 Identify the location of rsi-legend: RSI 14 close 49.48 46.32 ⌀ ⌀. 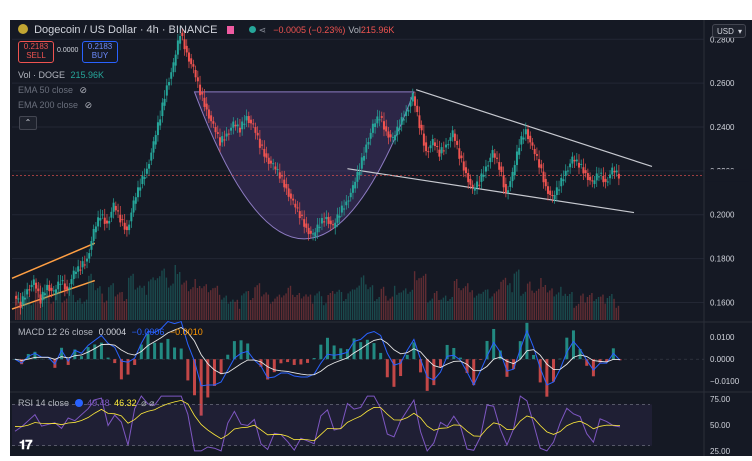
(86, 403).